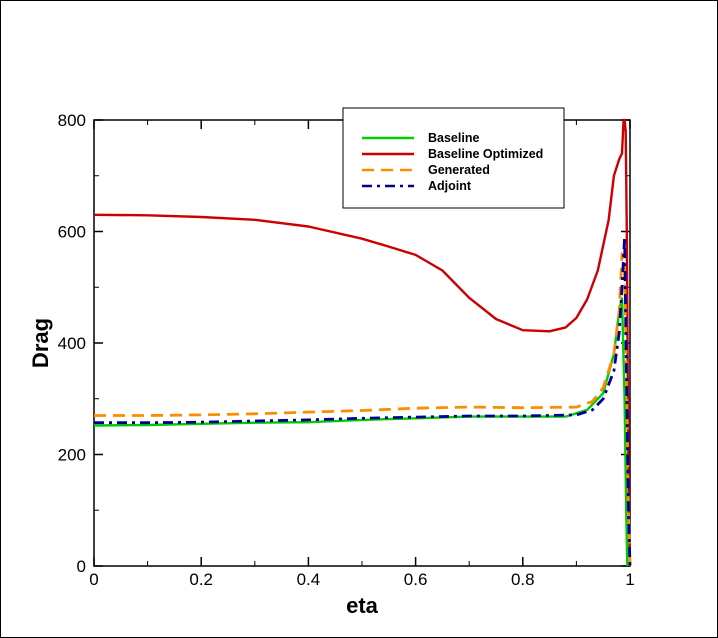 The image size is (718, 638). Describe the element at coordinates (72, 120) in the screenshot. I see `y-tick-label-4: 800` at that location.